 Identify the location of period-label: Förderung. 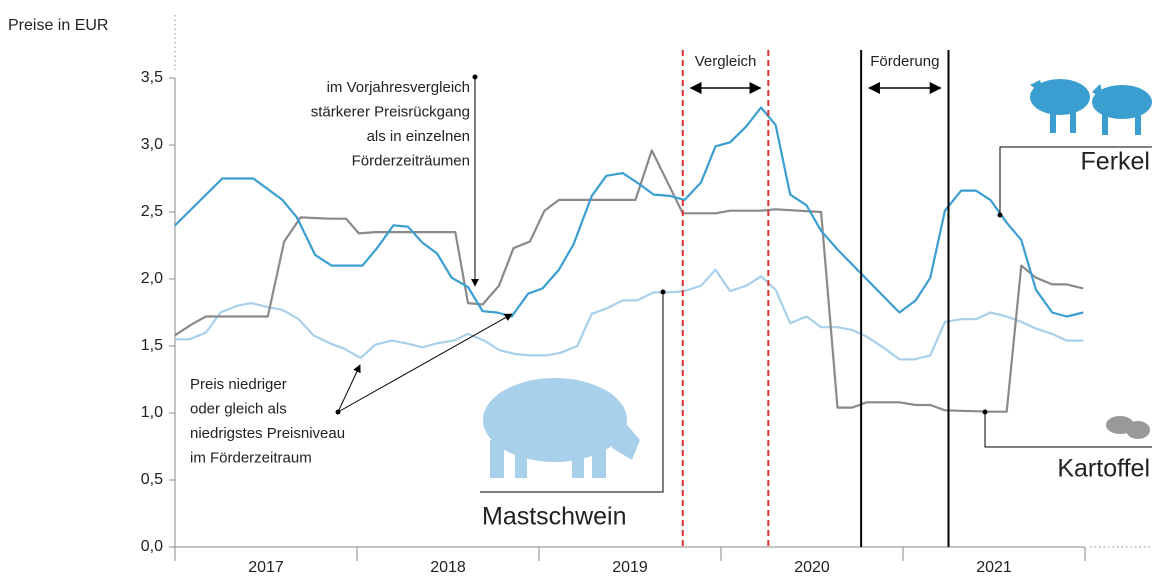
(904, 61).